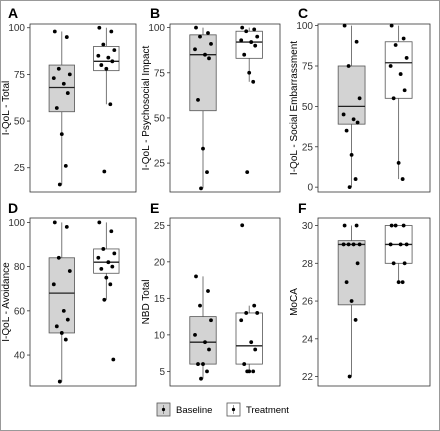 Image resolution: width=440 pixels, height=431 pixels. Describe the element at coordinates (20, 267) in the screenshot. I see `y-tick-label: 80` at that location.